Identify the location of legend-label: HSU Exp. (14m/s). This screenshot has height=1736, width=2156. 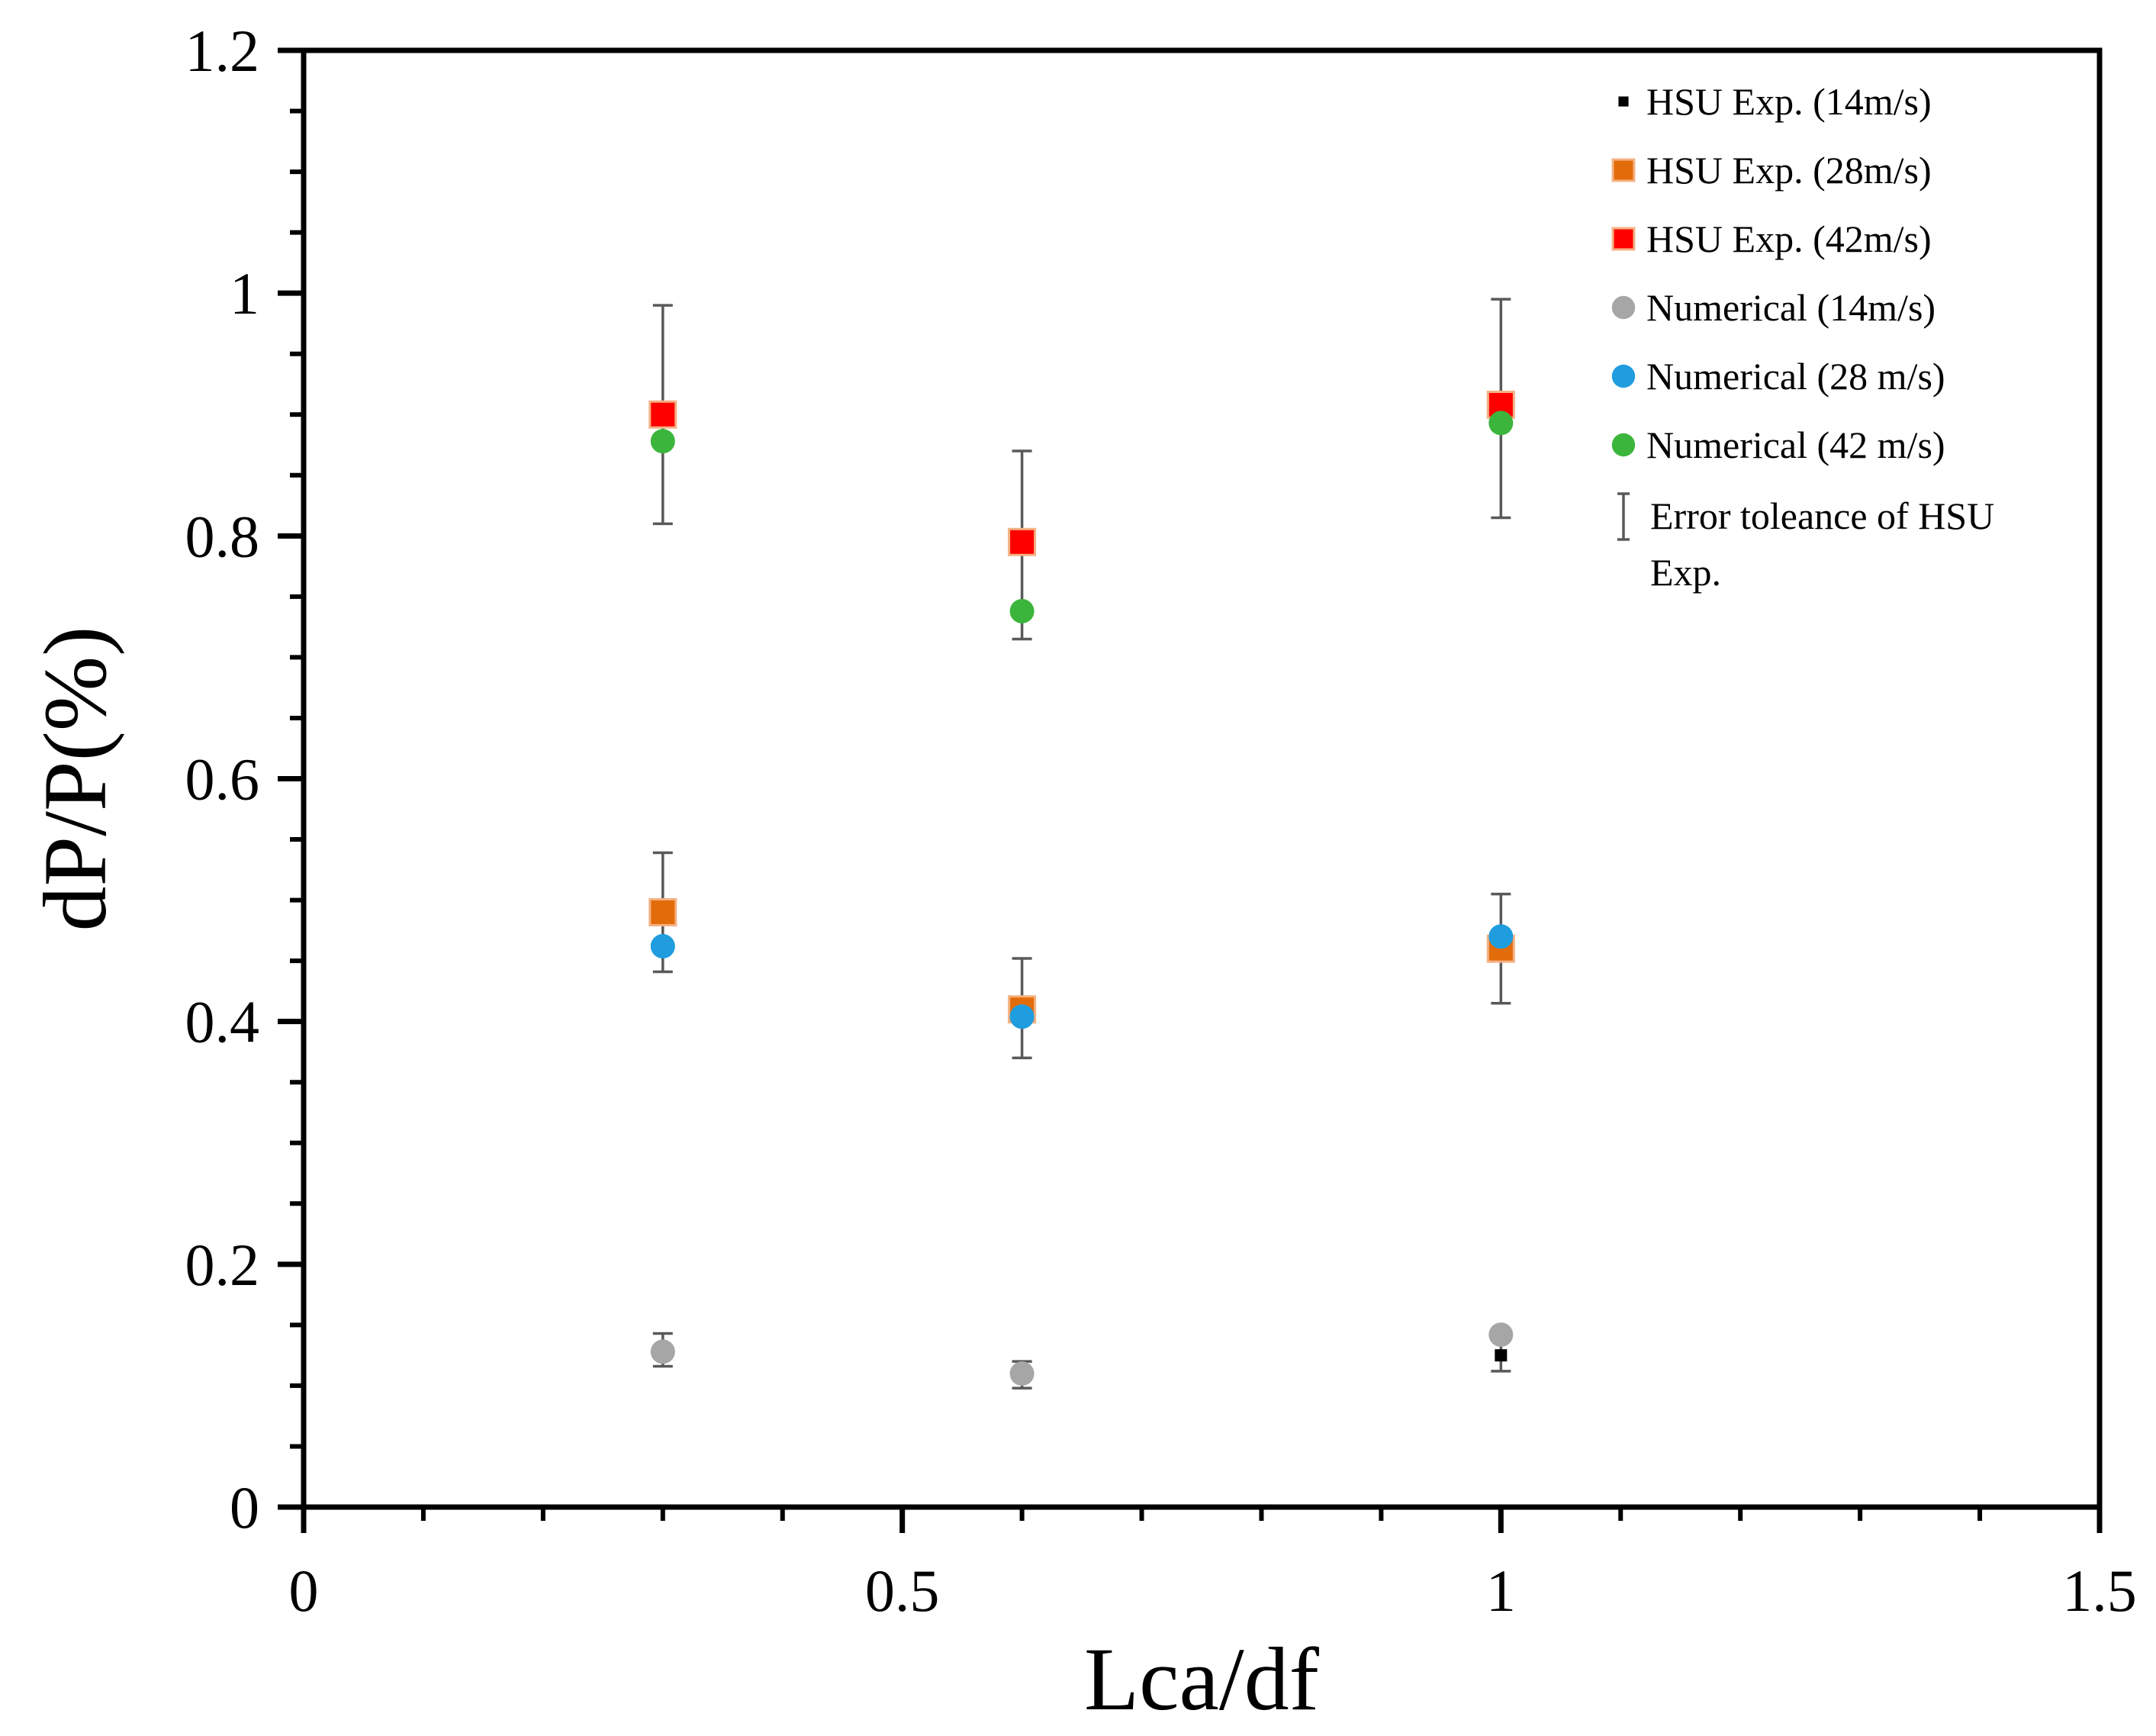
(1789, 102).